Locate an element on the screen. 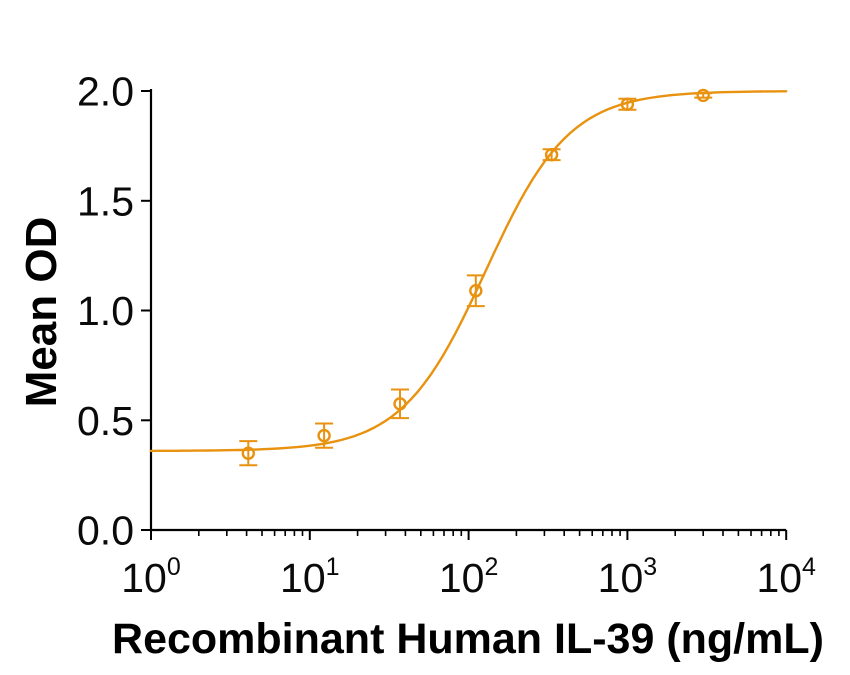 The width and height of the screenshot is (850, 675). y-tick-label: 1.5 is located at coordinates (105, 201).